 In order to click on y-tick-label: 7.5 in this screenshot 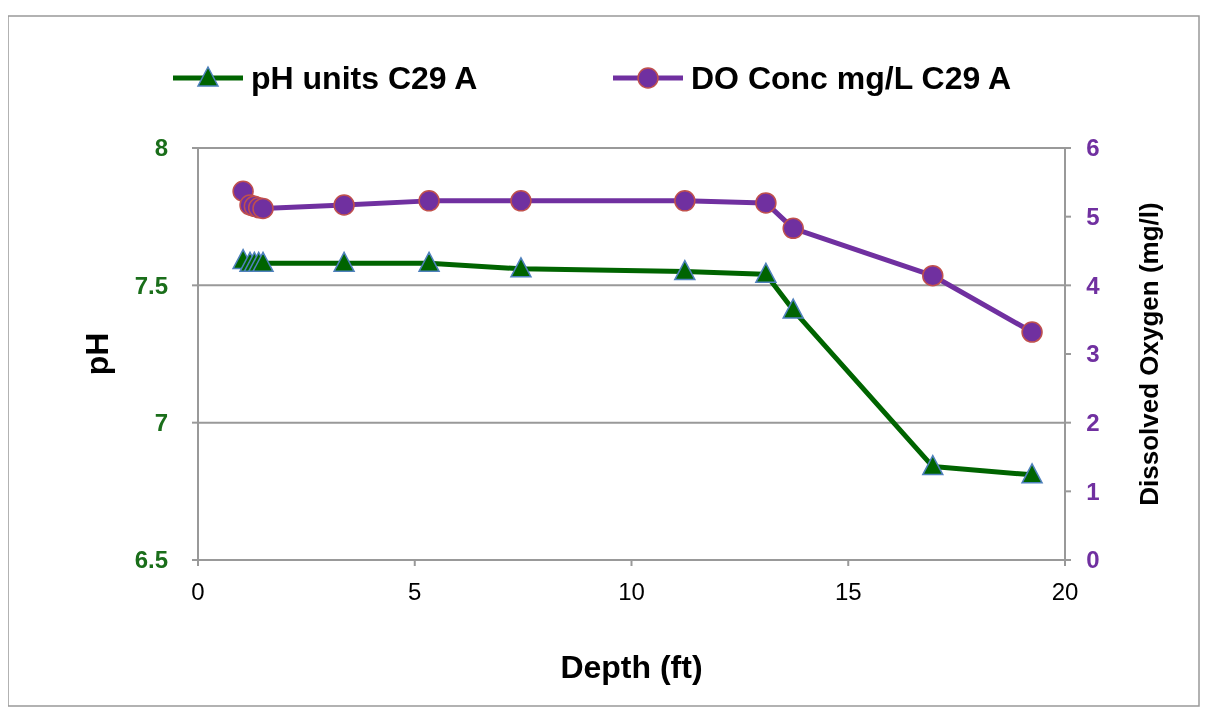, I will do `click(151, 285)`.